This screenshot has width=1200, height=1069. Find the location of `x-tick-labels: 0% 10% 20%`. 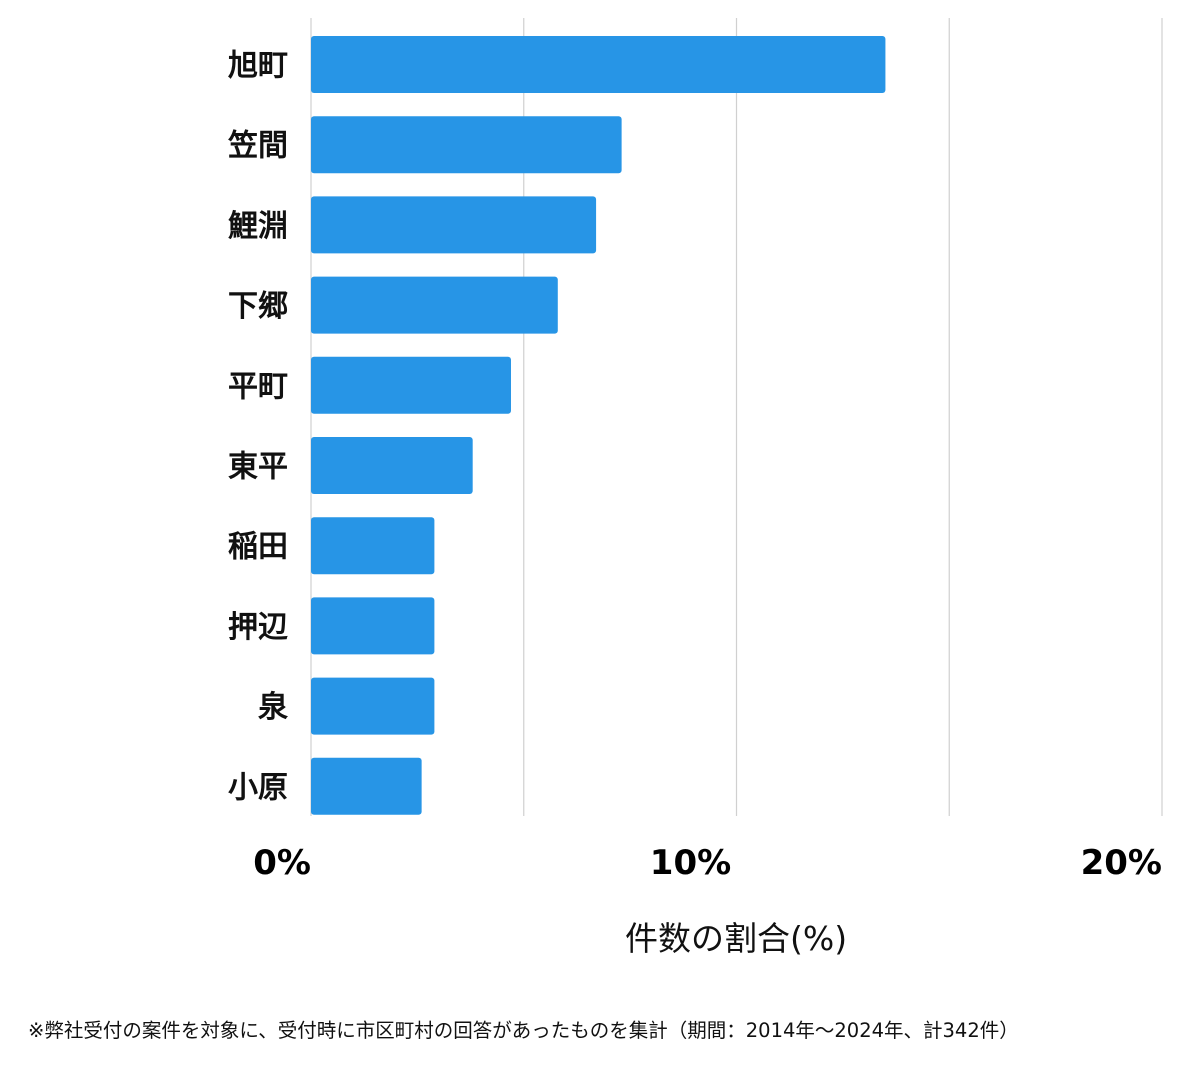

x-tick-labels: 0% 10% 20% is located at coordinates (707, 863).